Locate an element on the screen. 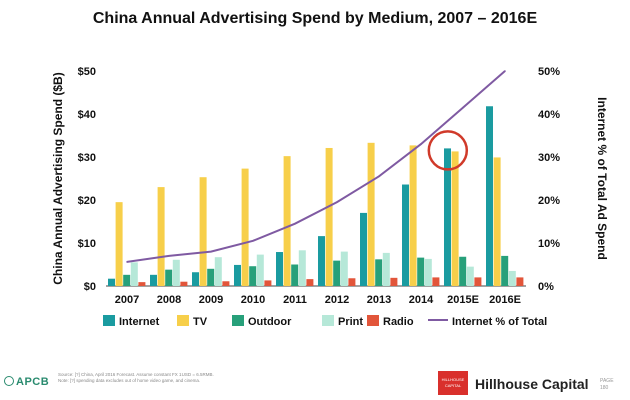  brand-name: Hillhouse Capital is located at coordinates (532, 384).